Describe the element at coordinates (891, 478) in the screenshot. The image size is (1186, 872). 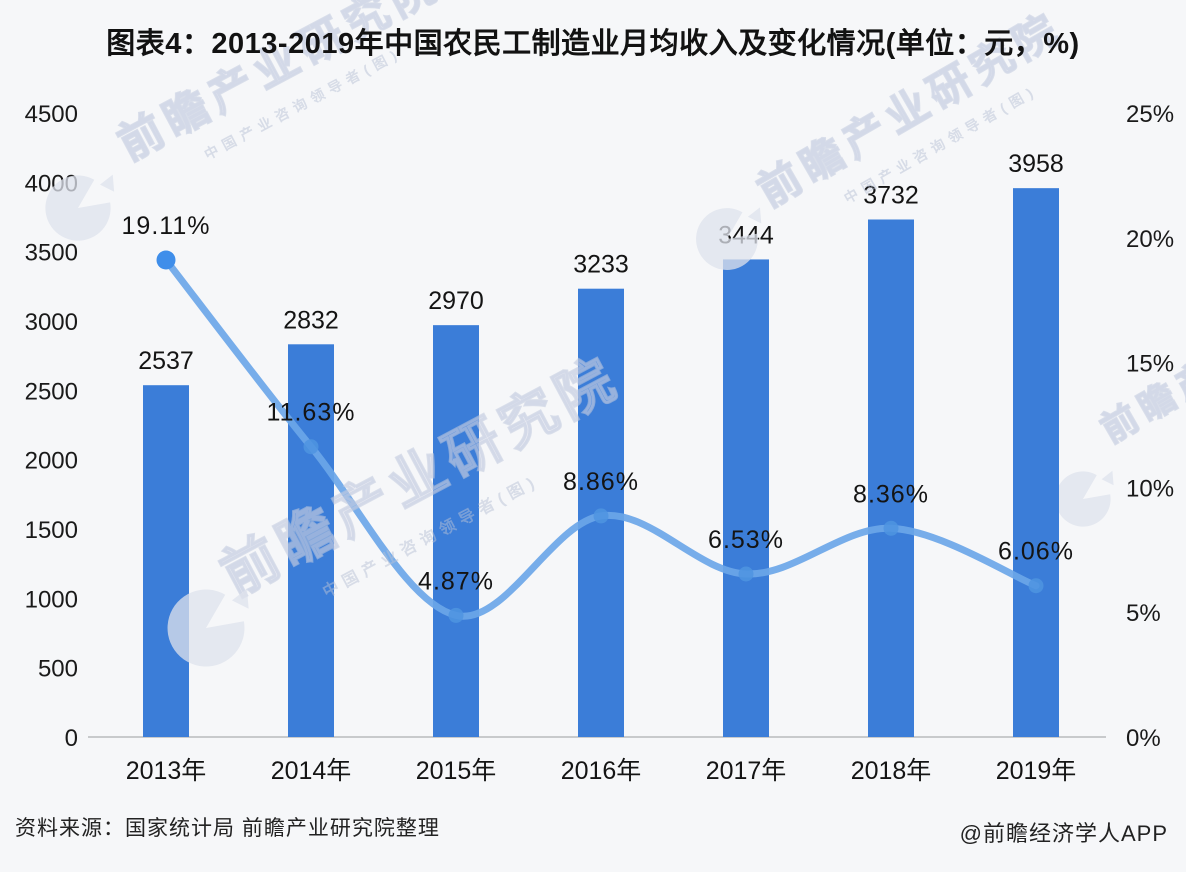
I see `income-bar-2018` at that location.